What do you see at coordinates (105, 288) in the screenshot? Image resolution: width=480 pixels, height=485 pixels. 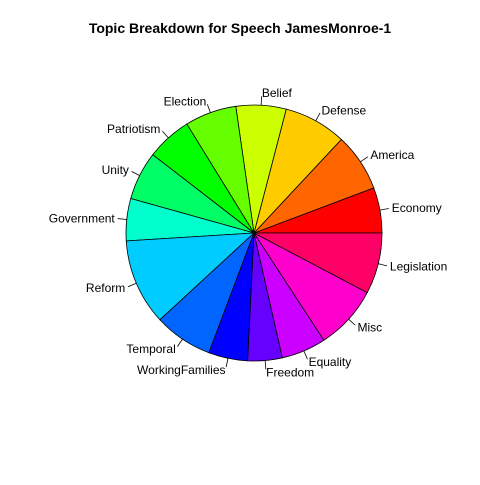 I see `pie-label-reform: Reform` at bounding box center [105, 288].